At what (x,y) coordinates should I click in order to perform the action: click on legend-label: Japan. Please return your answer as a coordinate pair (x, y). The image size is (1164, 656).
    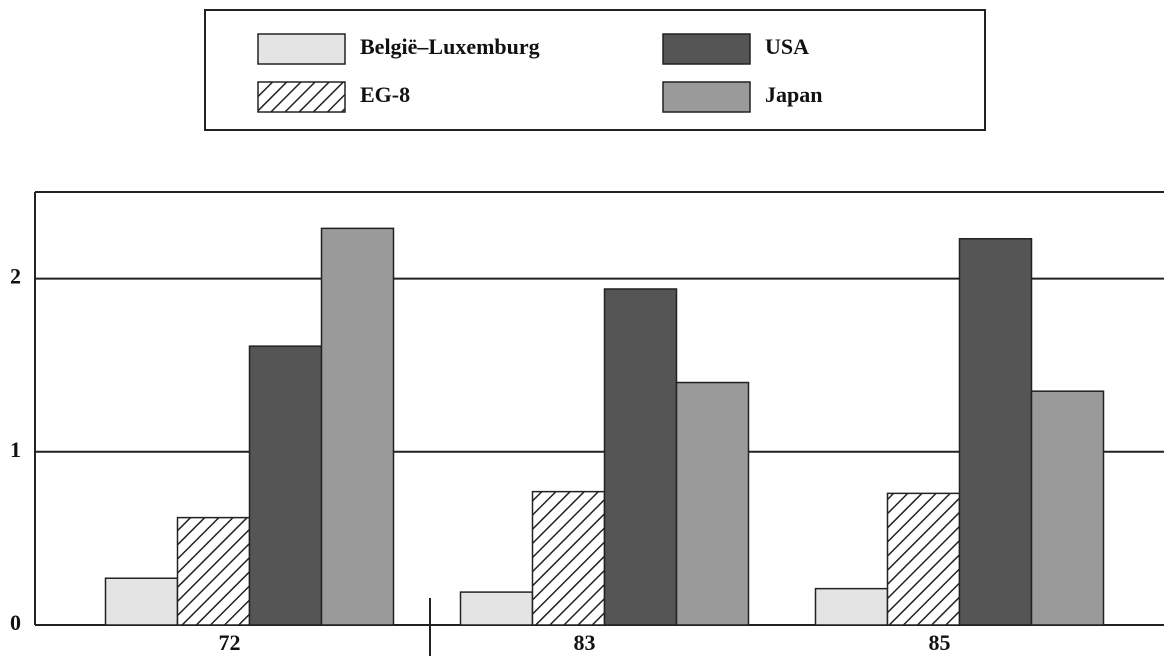
    Looking at the image, I should click on (793, 94).